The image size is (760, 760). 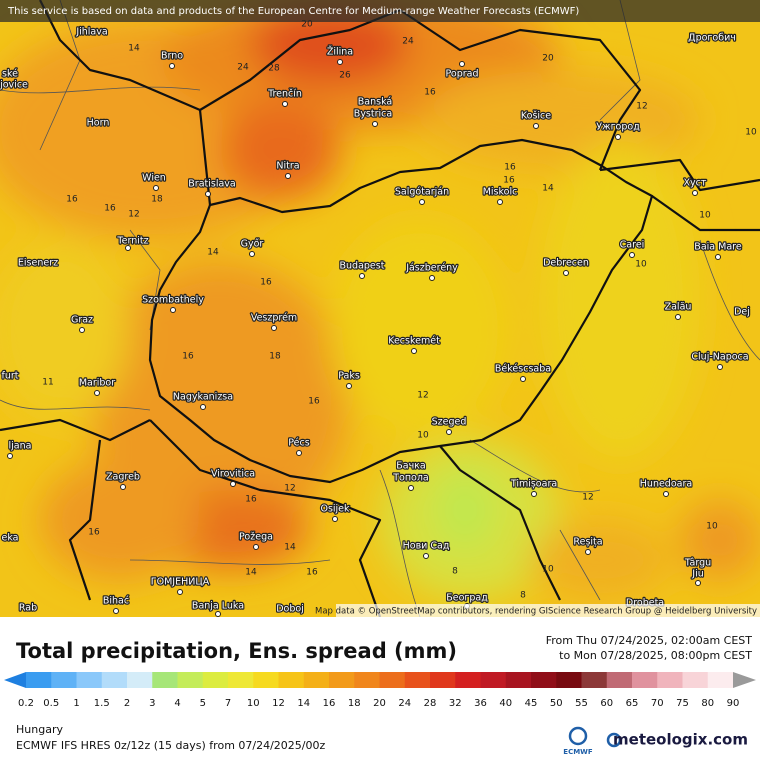 I want to click on city-label: Jiu, so click(x=697, y=574).